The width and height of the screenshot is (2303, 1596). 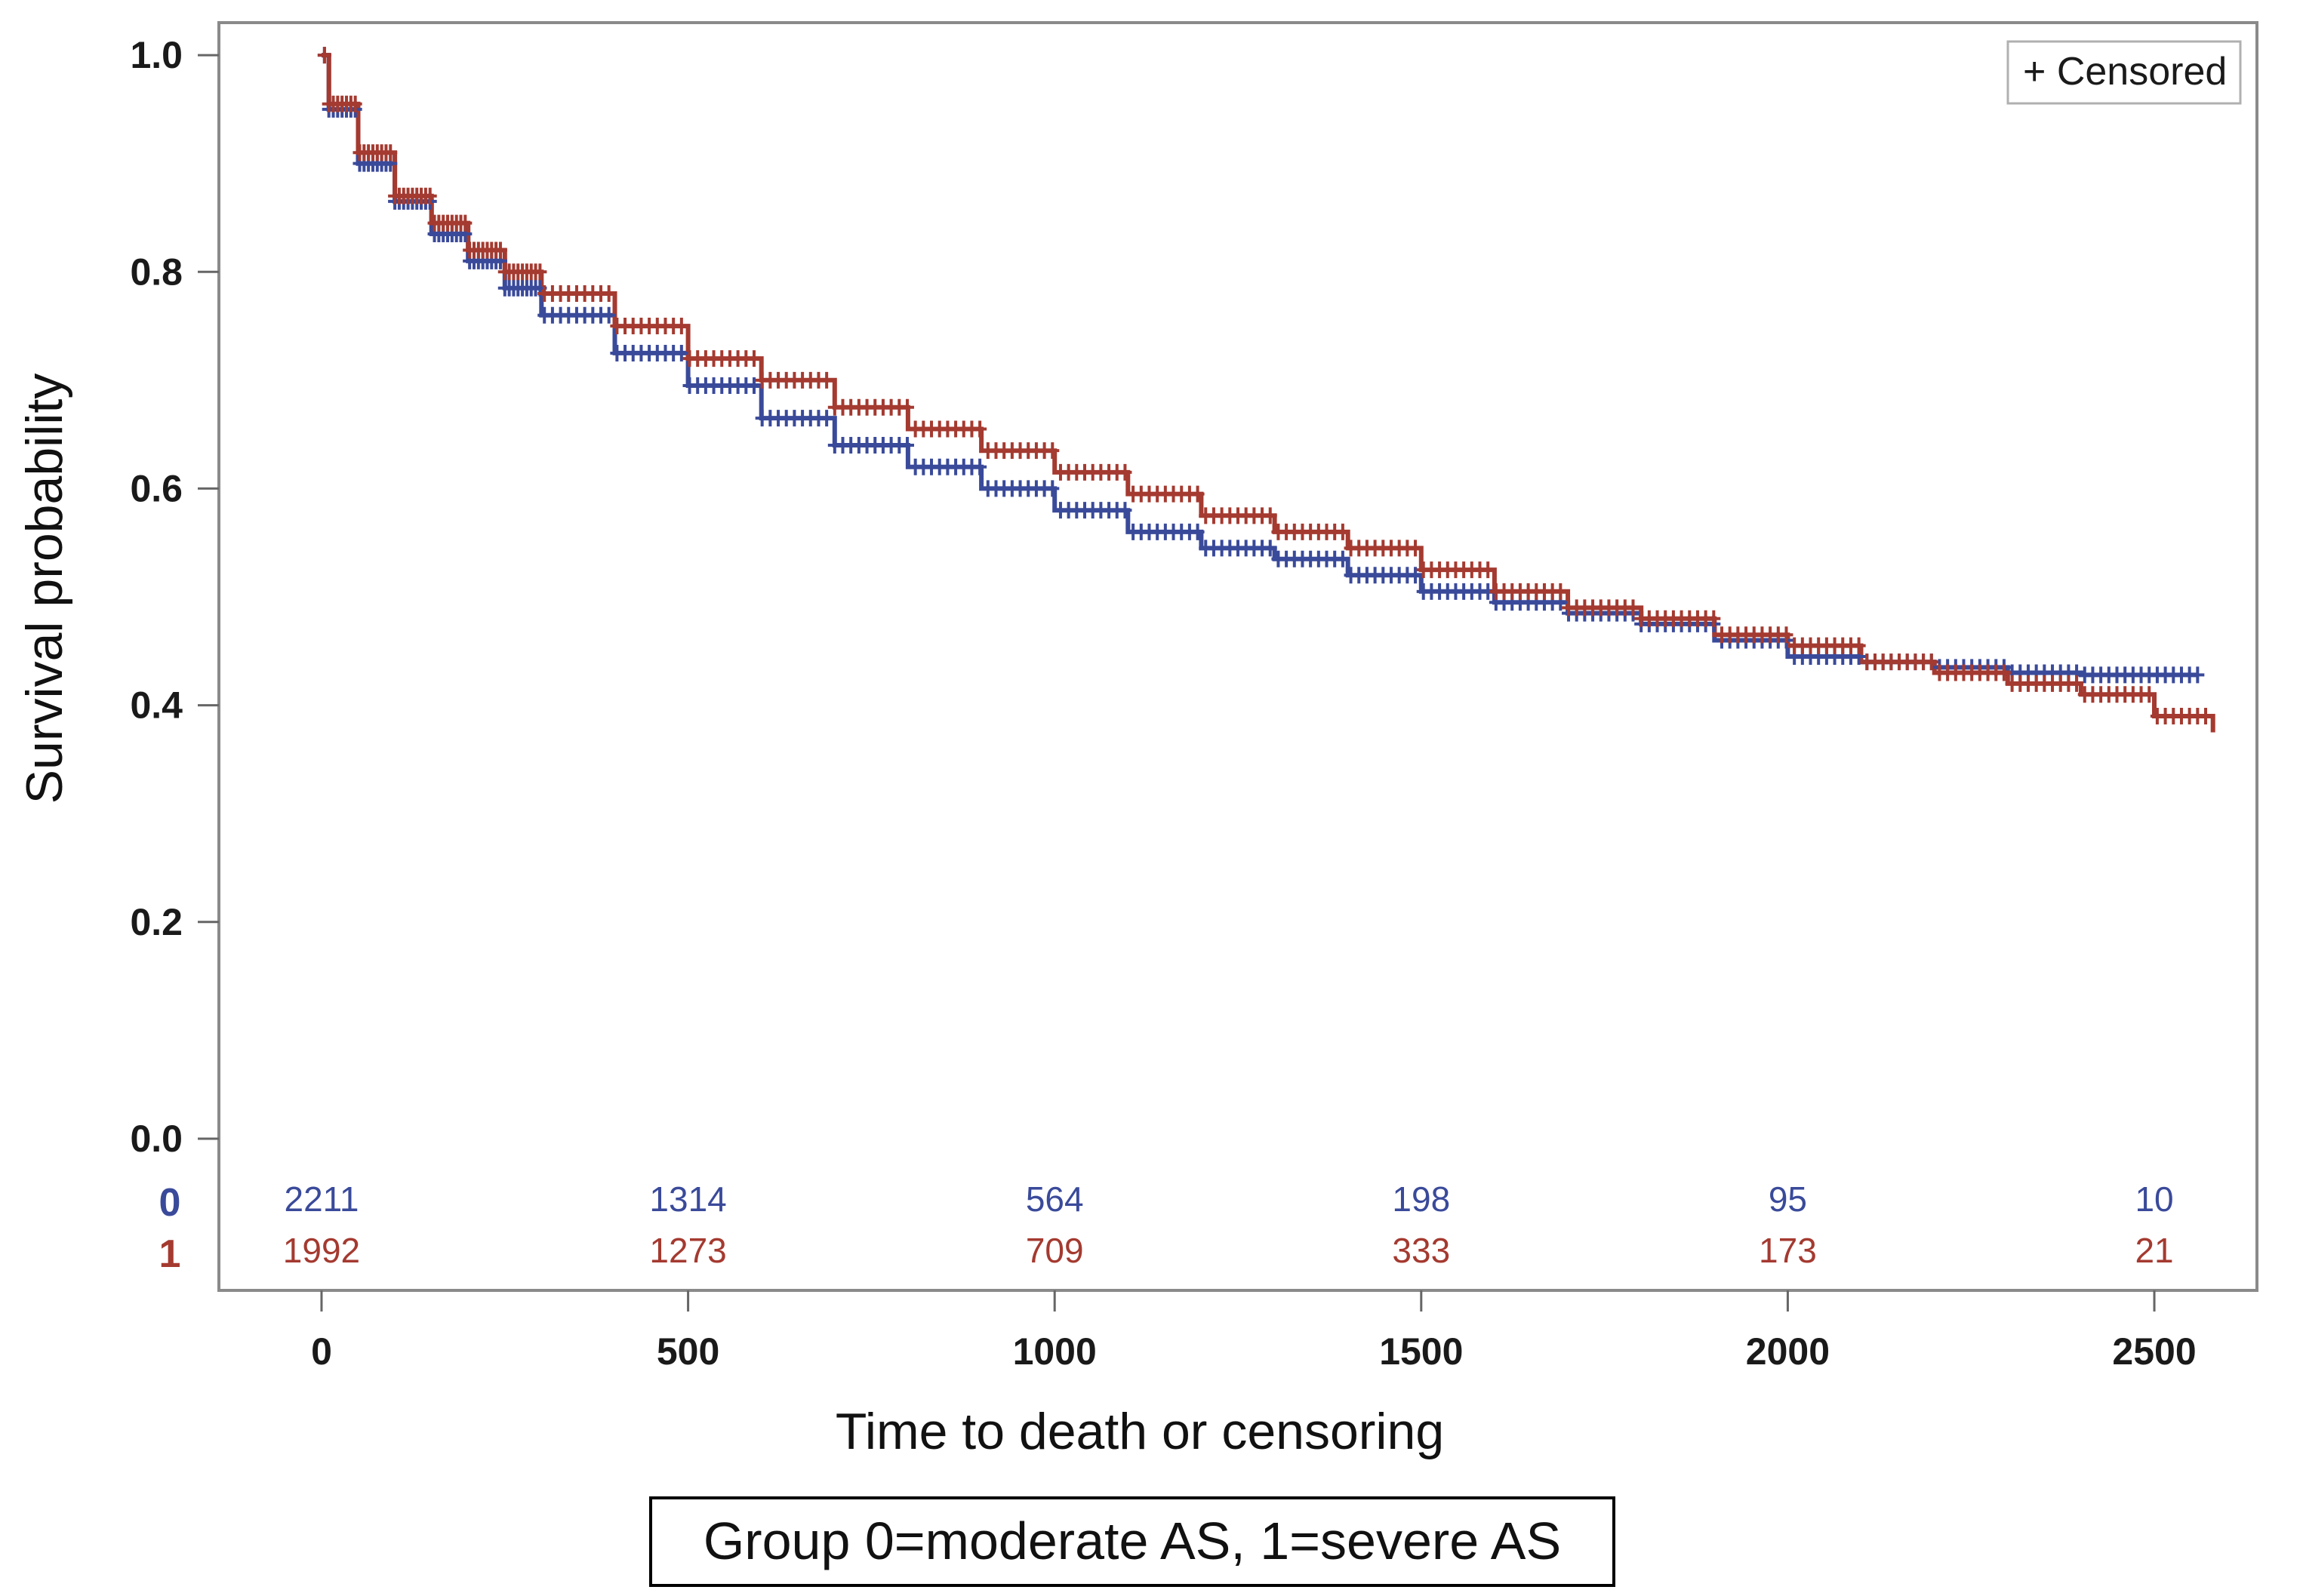 I want to click on risk-count: 2211, so click(x=322, y=1199).